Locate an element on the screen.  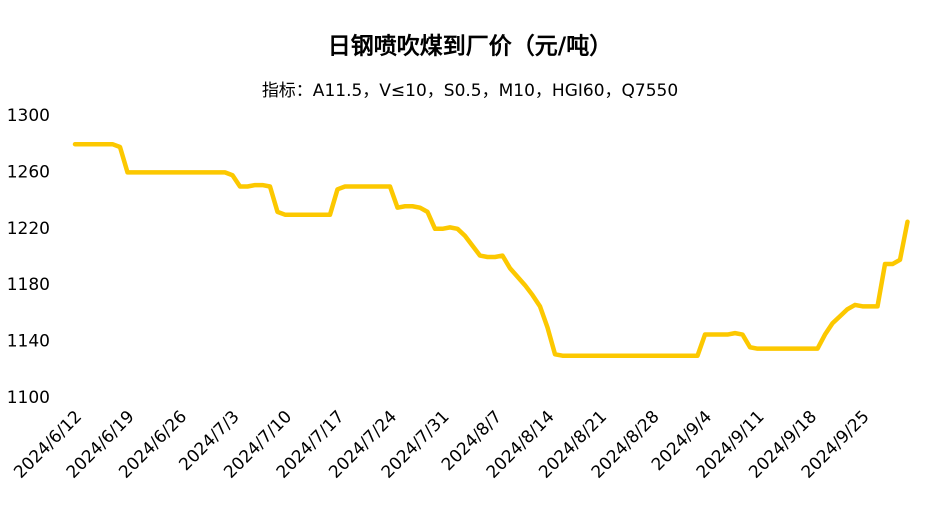
chart-subtitle: 指标：A11.5，V≤10，S0.5，M10，HGI60，Q7550 is located at coordinates (470, 91).